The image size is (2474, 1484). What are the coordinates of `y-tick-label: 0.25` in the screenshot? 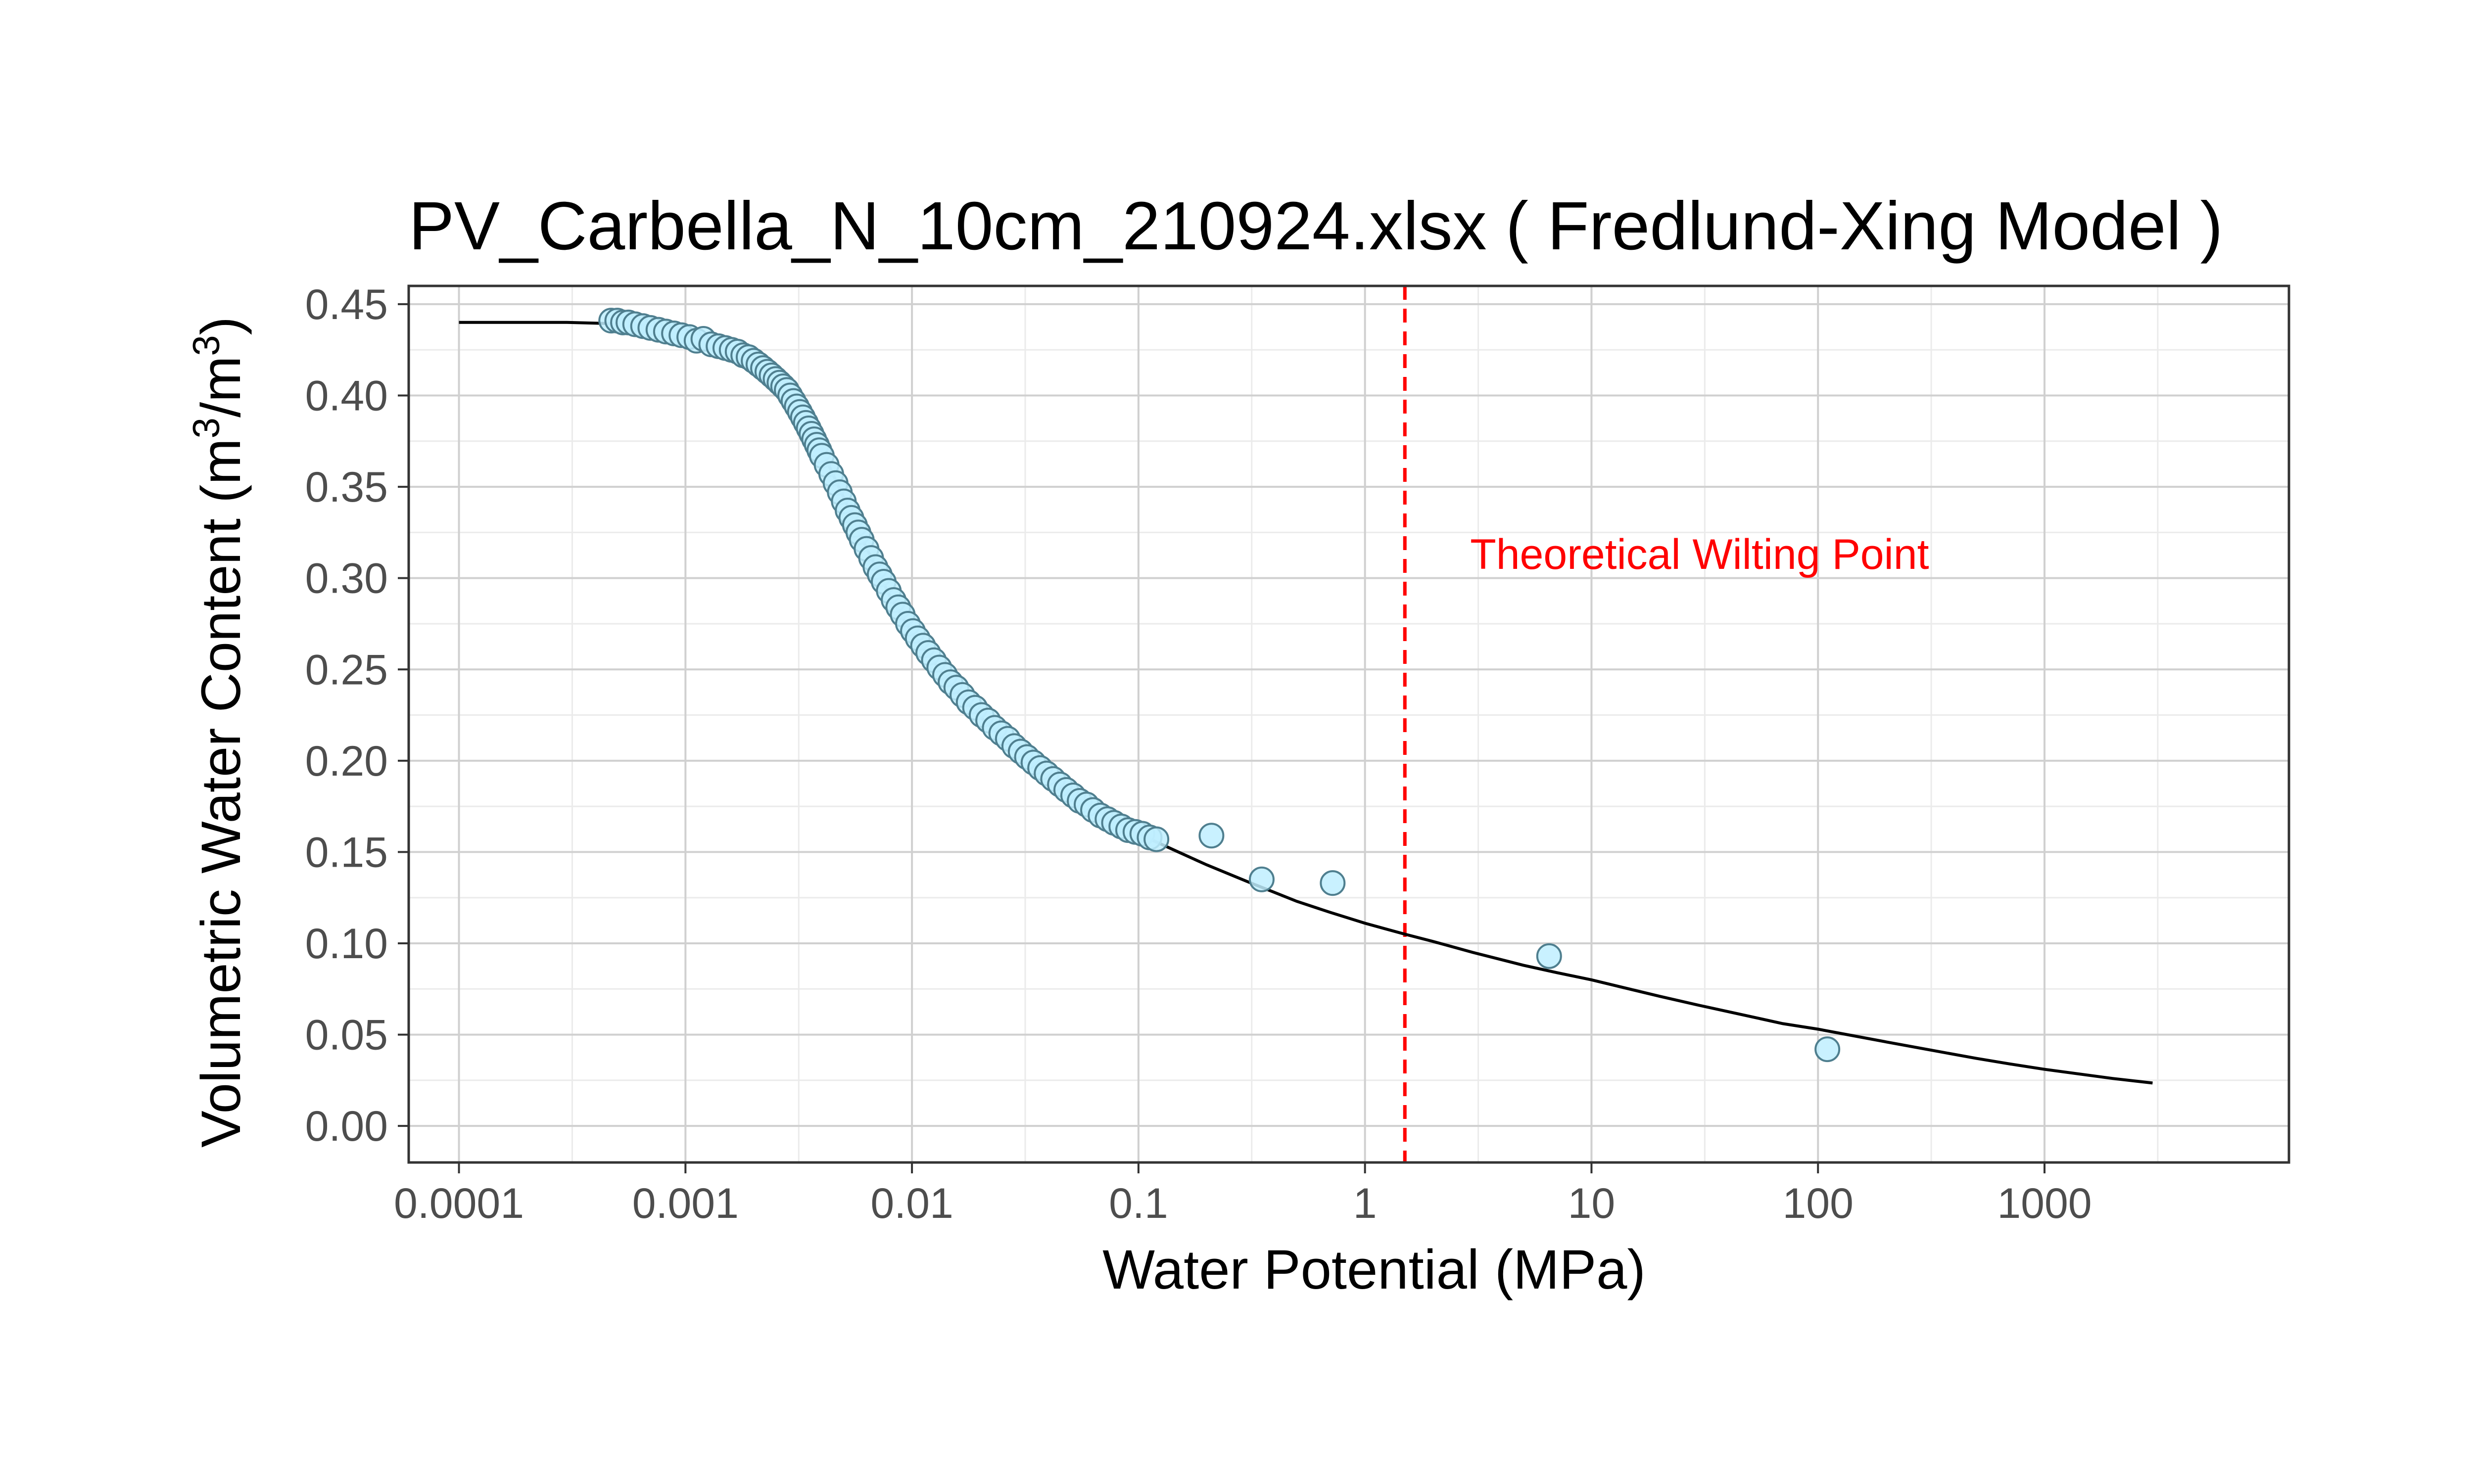 It's located at (347, 670).